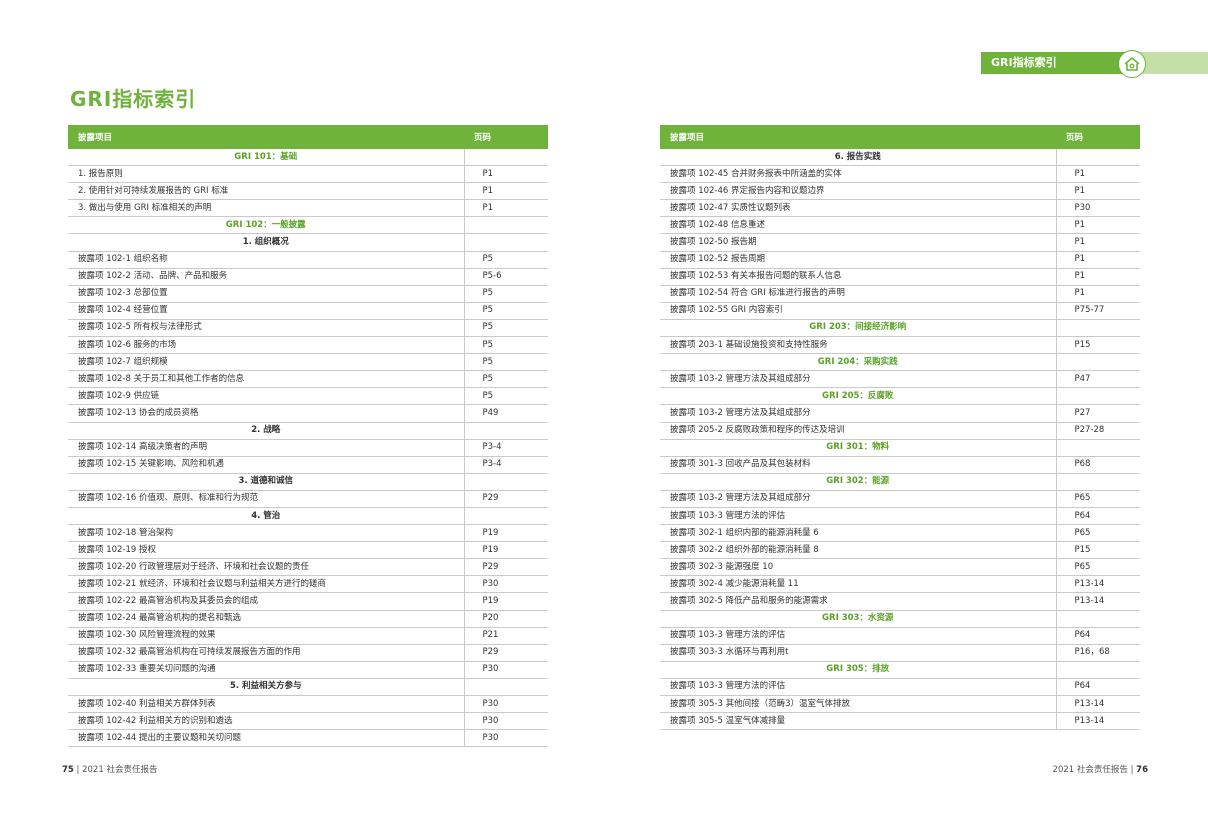  Describe the element at coordinates (858, 362) in the screenshot. I see `section-title: GRI 204：采购实践` at that location.